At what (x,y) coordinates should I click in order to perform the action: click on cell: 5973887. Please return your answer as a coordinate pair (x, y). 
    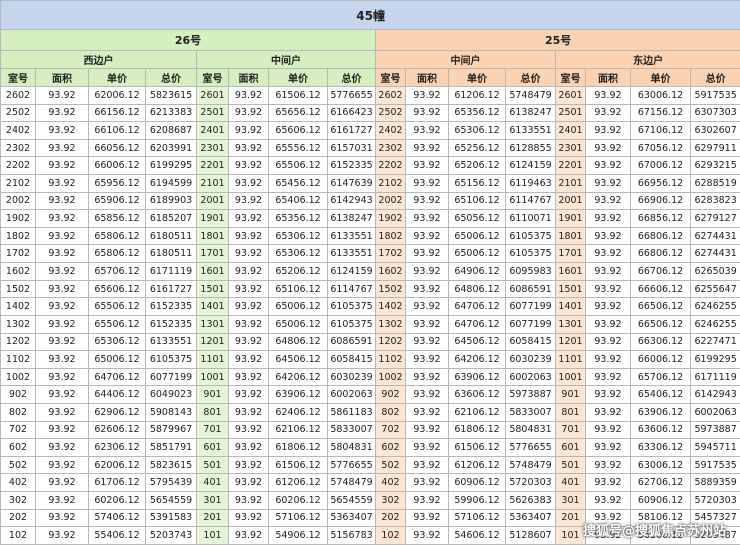
    Looking at the image, I should click on (530, 394).